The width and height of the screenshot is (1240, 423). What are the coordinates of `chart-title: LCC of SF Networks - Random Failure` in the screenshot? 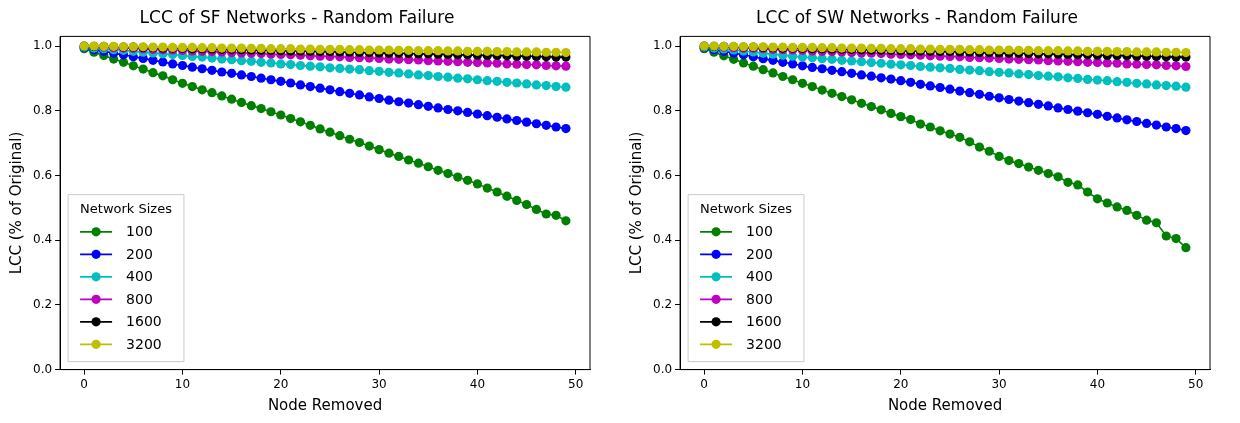 It's located at (297, 16).